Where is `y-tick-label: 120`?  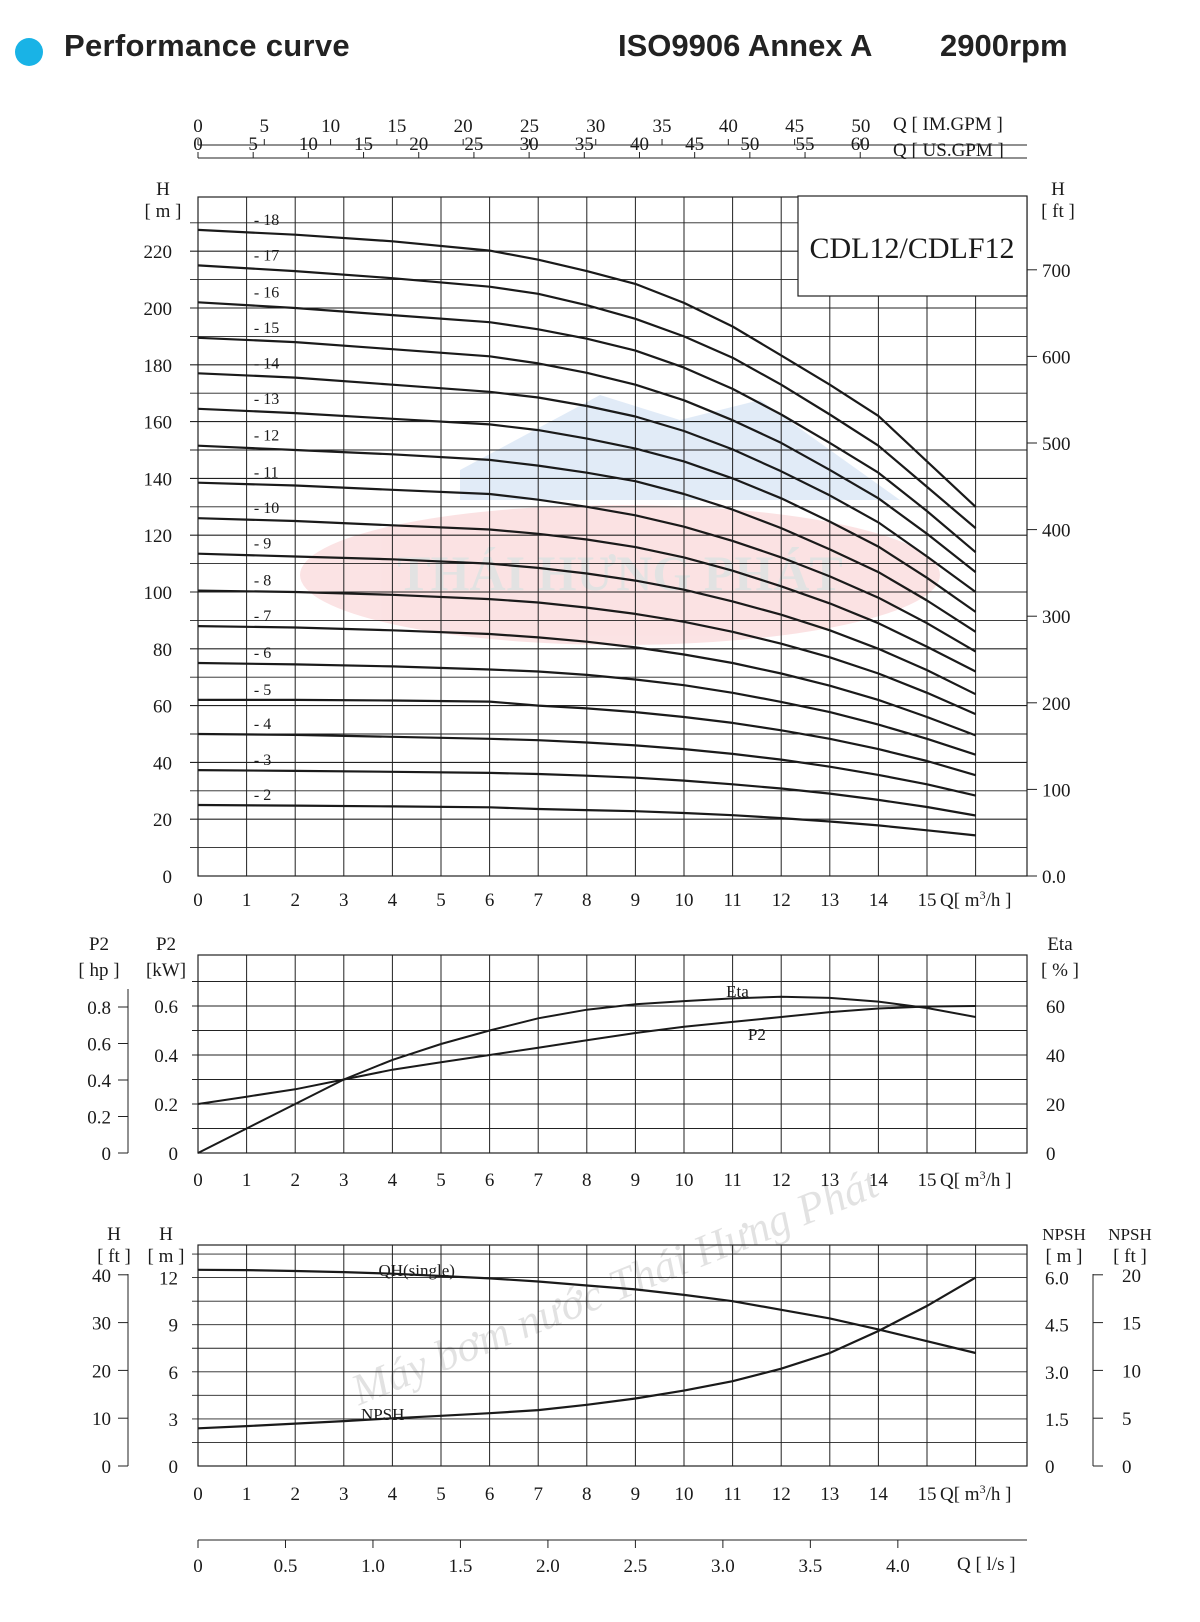
y-tick-label: 120 is located at coordinates (158, 536).